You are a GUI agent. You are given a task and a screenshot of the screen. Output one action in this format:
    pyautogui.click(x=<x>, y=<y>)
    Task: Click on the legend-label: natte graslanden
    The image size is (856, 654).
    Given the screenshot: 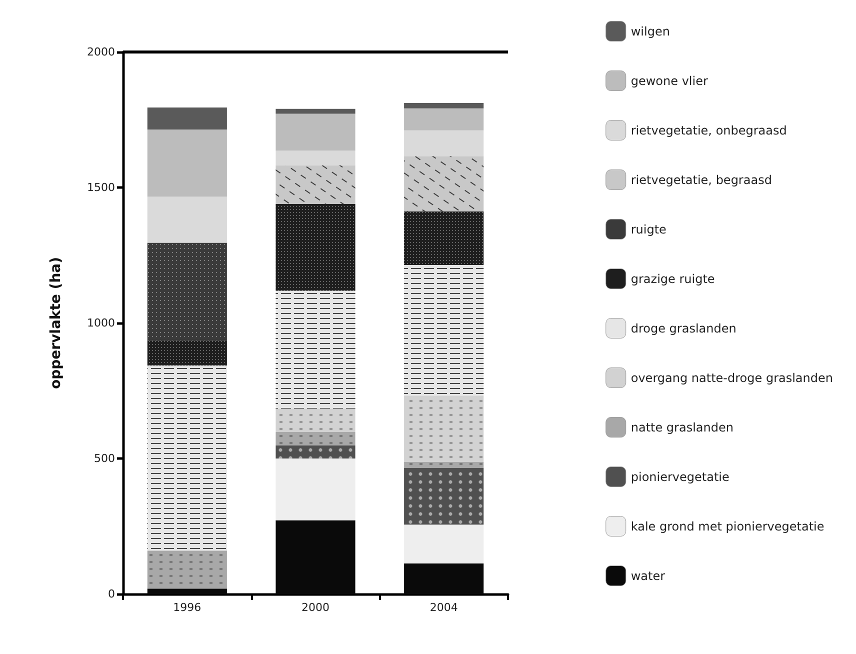 What is the action you would take?
    pyautogui.click(x=682, y=427)
    